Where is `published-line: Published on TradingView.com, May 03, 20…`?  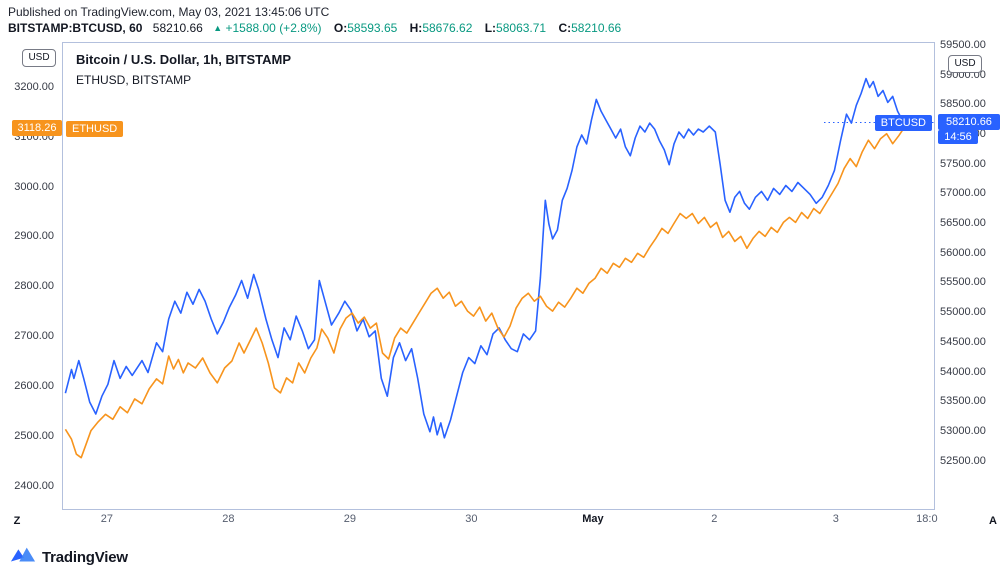
published-line: Published on TradingView.com, May 03, 20… is located at coordinates (169, 12).